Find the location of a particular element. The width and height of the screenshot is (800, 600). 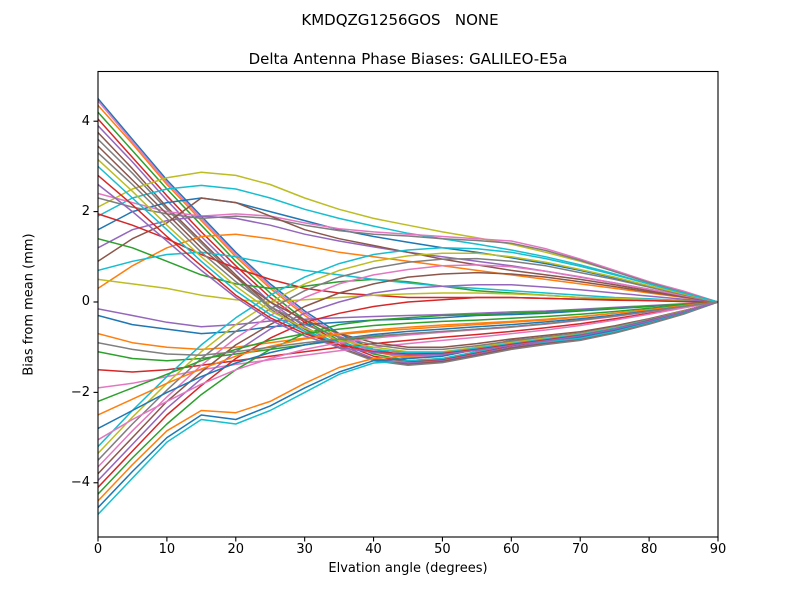

x-tick-label: 60 is located at coordinates (511, 549).